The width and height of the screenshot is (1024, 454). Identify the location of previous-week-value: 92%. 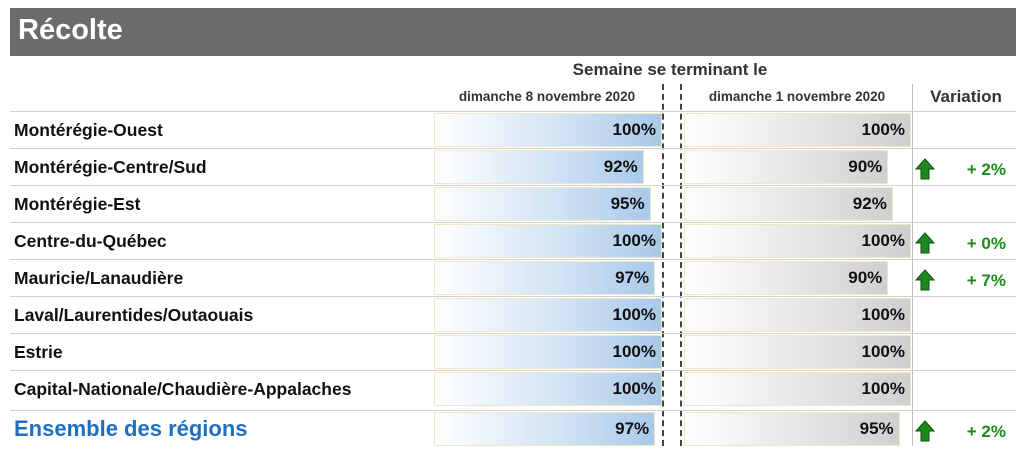
(869, 203).